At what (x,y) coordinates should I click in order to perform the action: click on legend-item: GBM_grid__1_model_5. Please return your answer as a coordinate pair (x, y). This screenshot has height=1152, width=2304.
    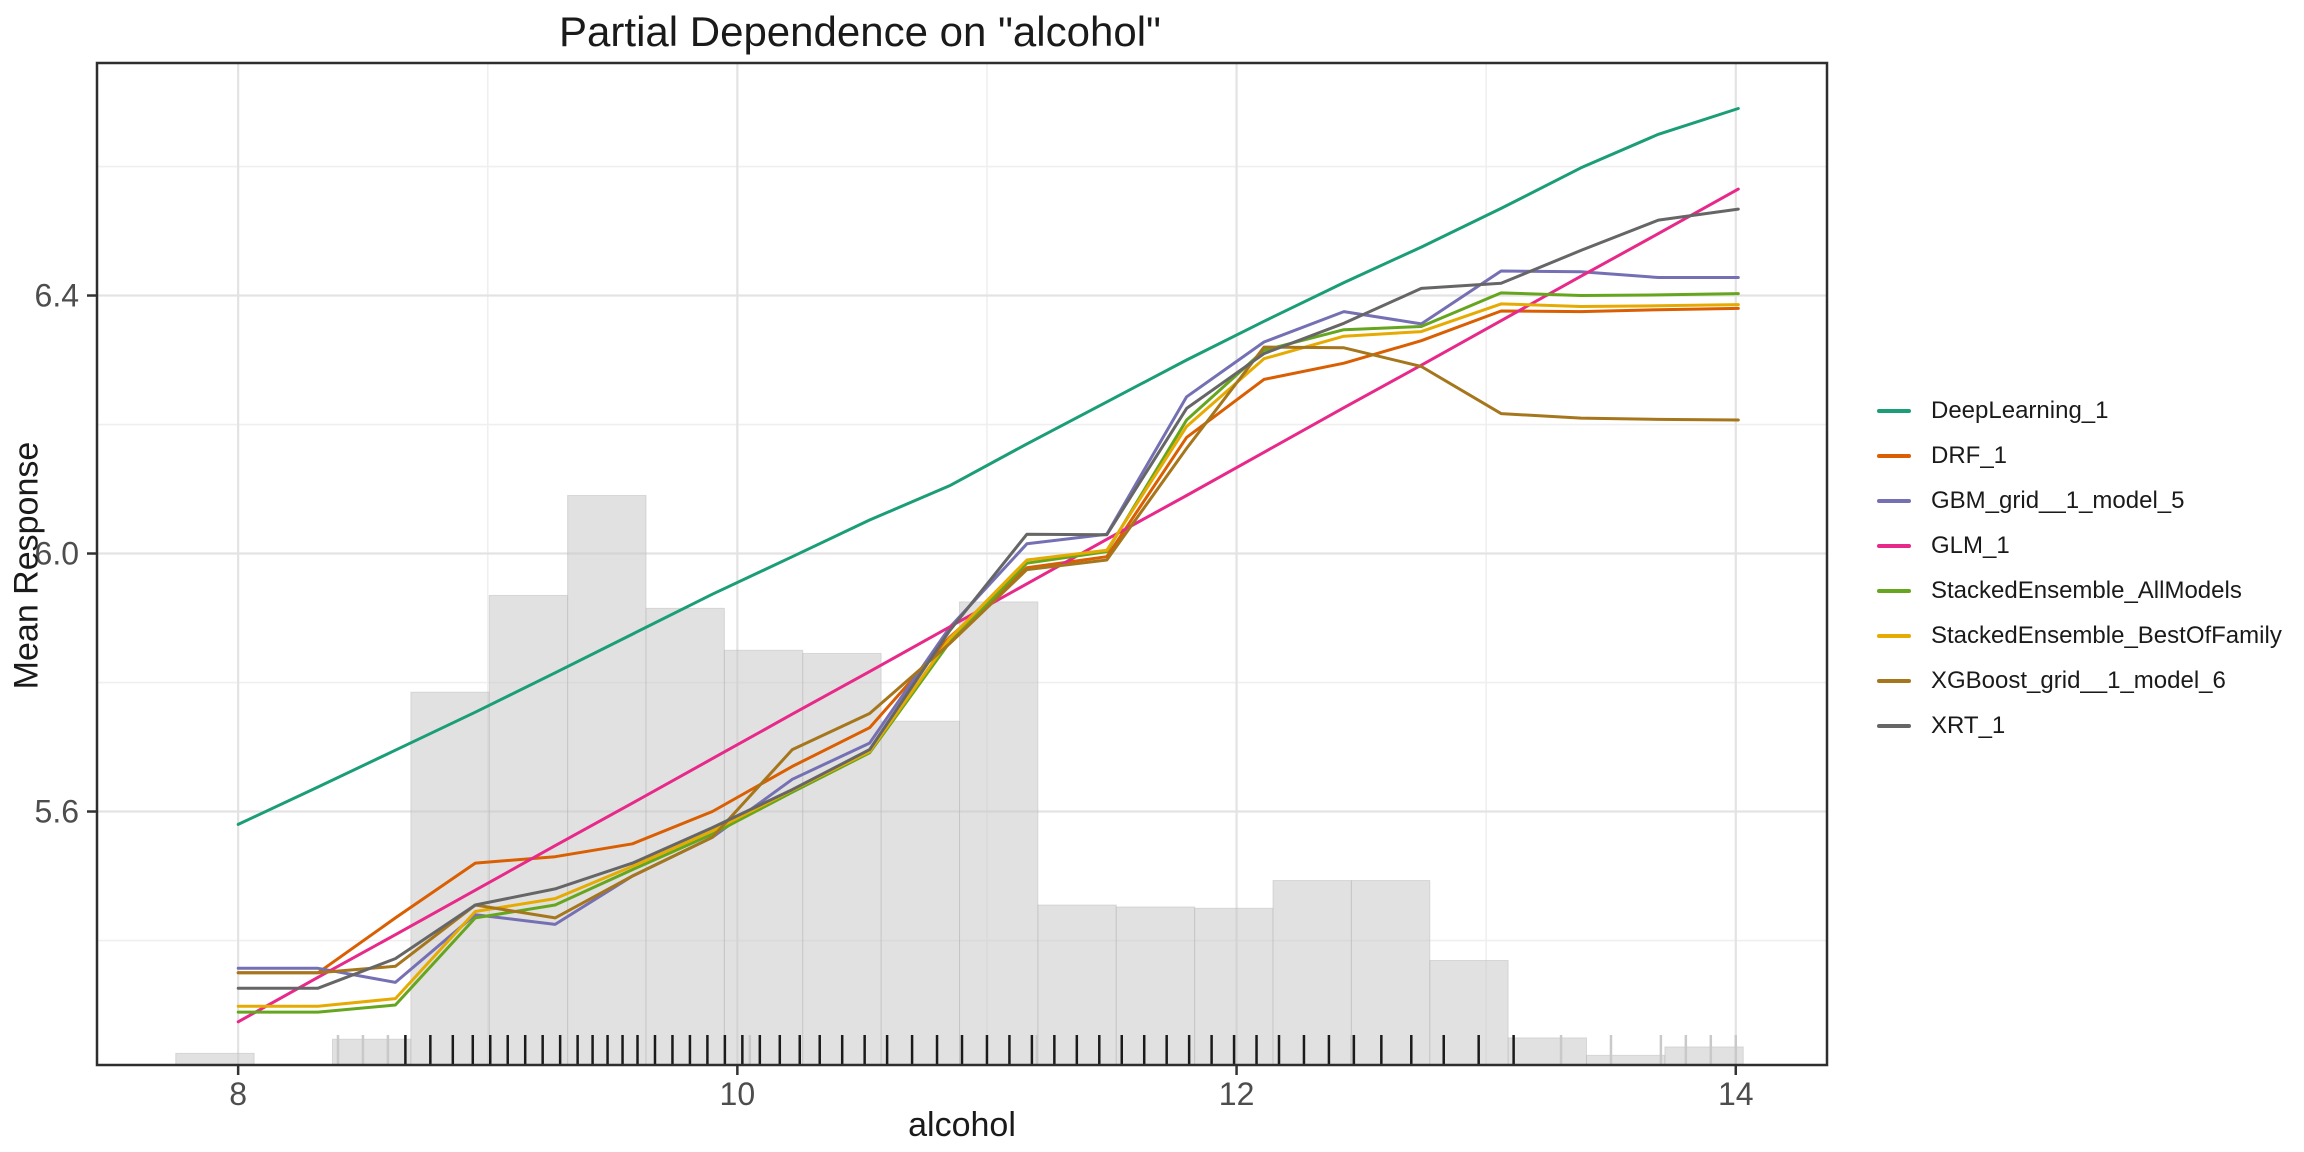
    Looking at the image, I should click on (2079, 500).